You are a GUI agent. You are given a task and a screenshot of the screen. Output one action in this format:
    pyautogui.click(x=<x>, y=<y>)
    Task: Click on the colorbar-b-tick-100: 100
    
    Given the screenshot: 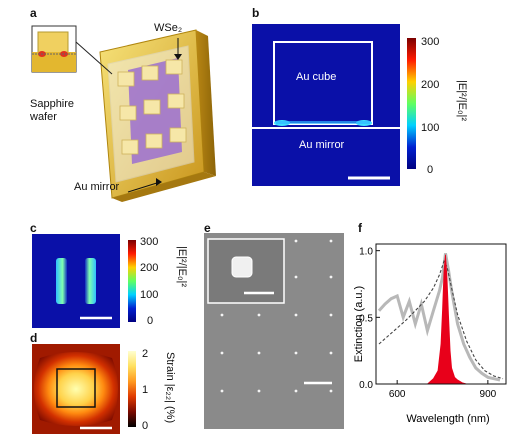 What is the action you would take?
    pyautogui.click(x=430, y=128)
    